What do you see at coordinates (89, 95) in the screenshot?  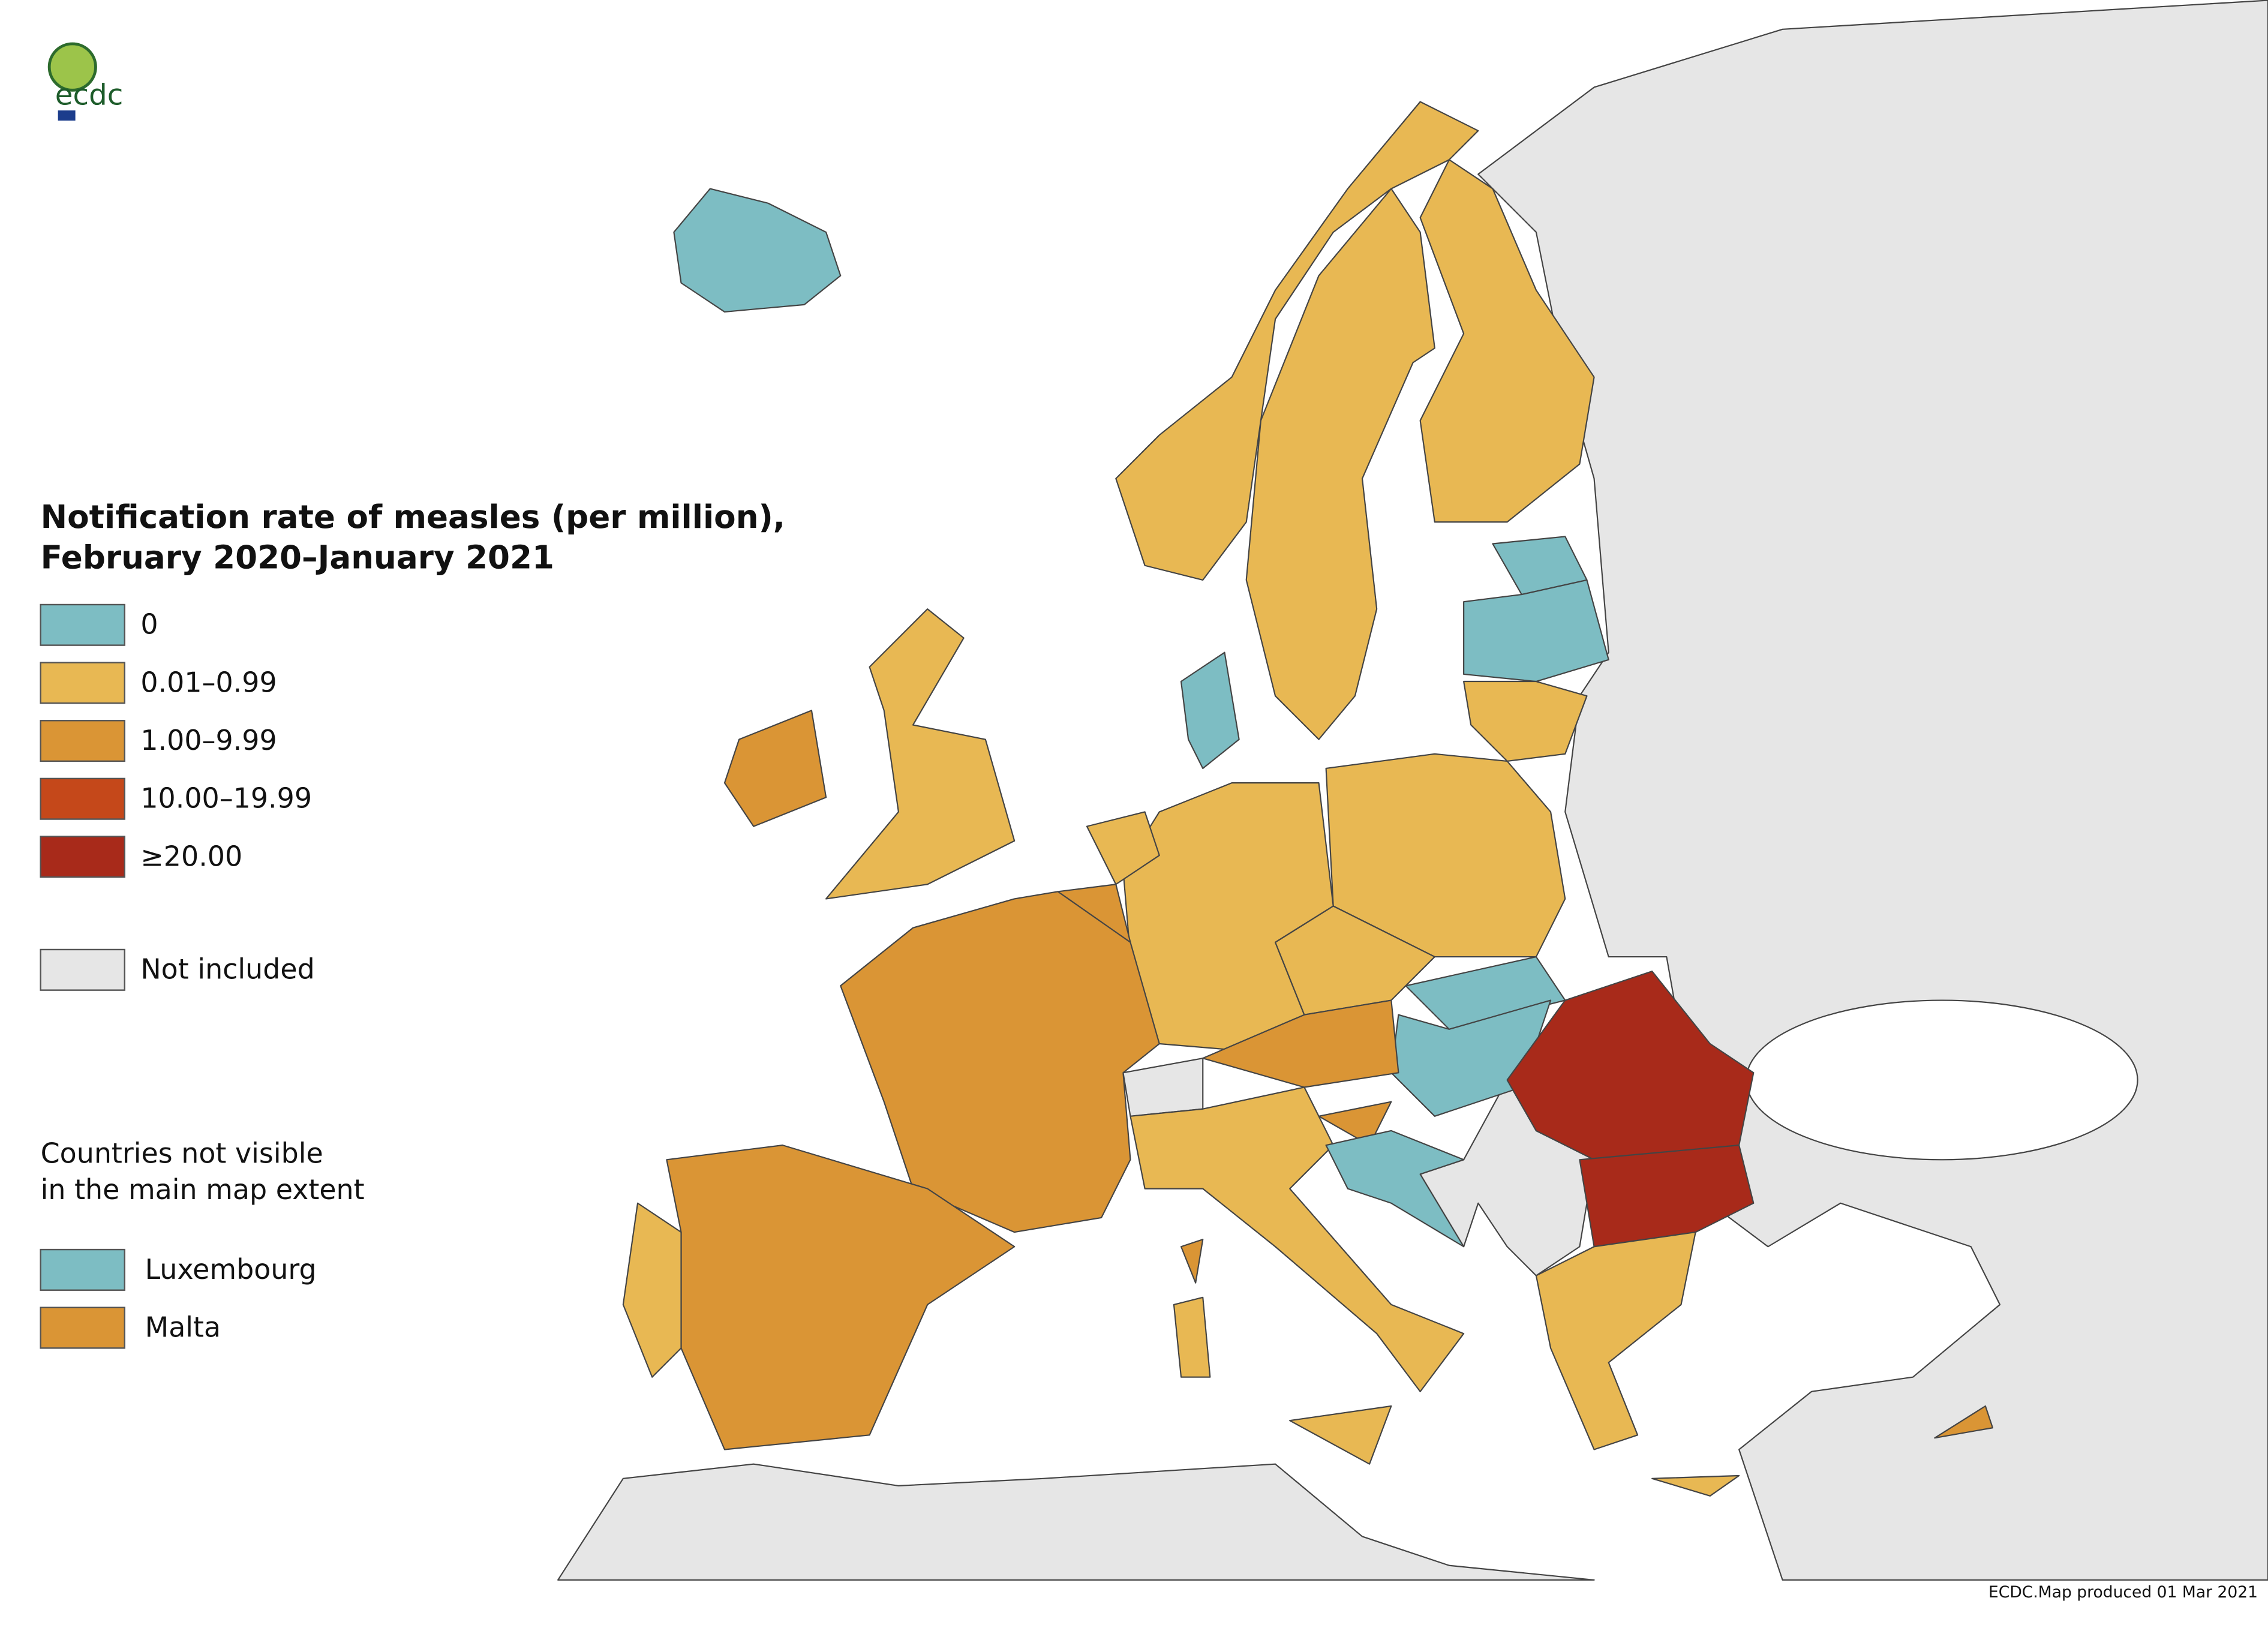 I see `logo-text: ecdc` at bounding box center [89, 95].